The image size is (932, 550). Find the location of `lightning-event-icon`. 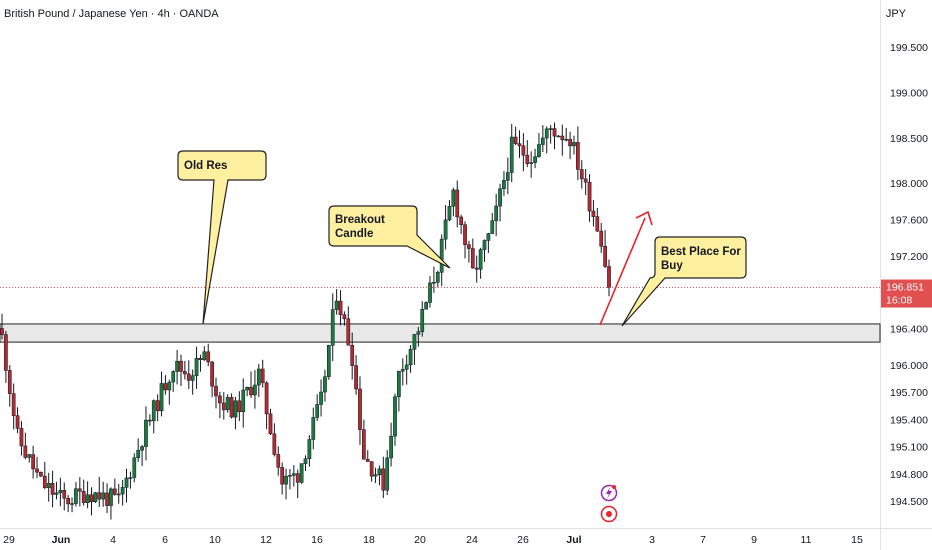

lightning-event-icon is located at coordinates (609, 493).